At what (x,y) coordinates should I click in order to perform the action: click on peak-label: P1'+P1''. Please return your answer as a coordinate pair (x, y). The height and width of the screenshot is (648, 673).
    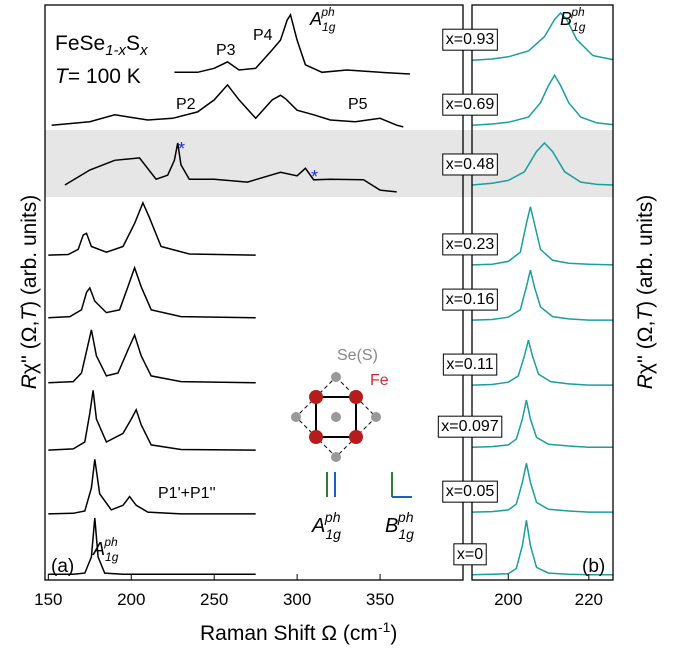
    Looking at the image, I should click on (187, 493).